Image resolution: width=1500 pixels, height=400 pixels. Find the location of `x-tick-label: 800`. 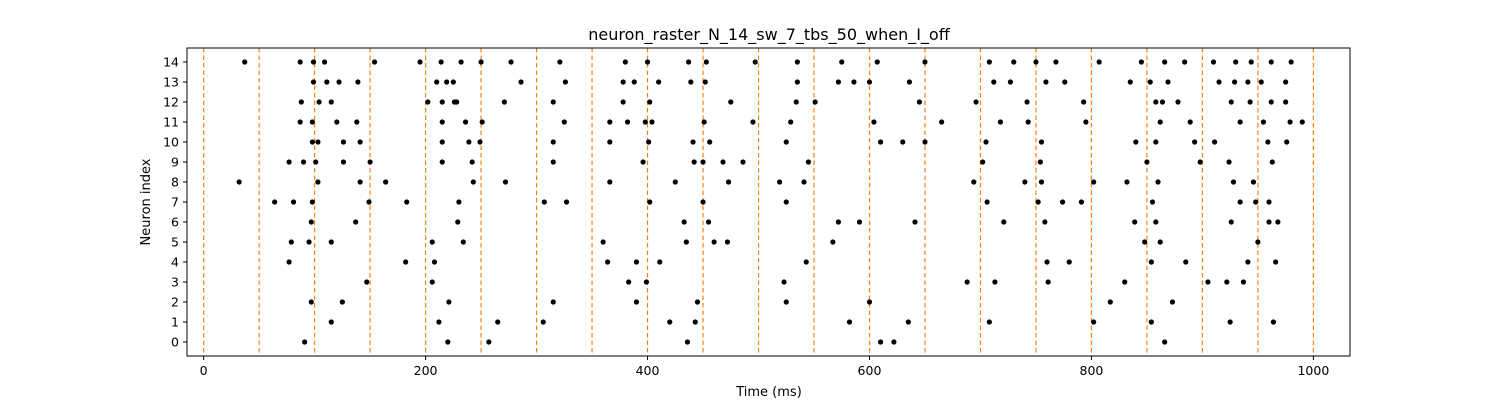

x-tick-label: 800 is located at coordinates (1092, 370).